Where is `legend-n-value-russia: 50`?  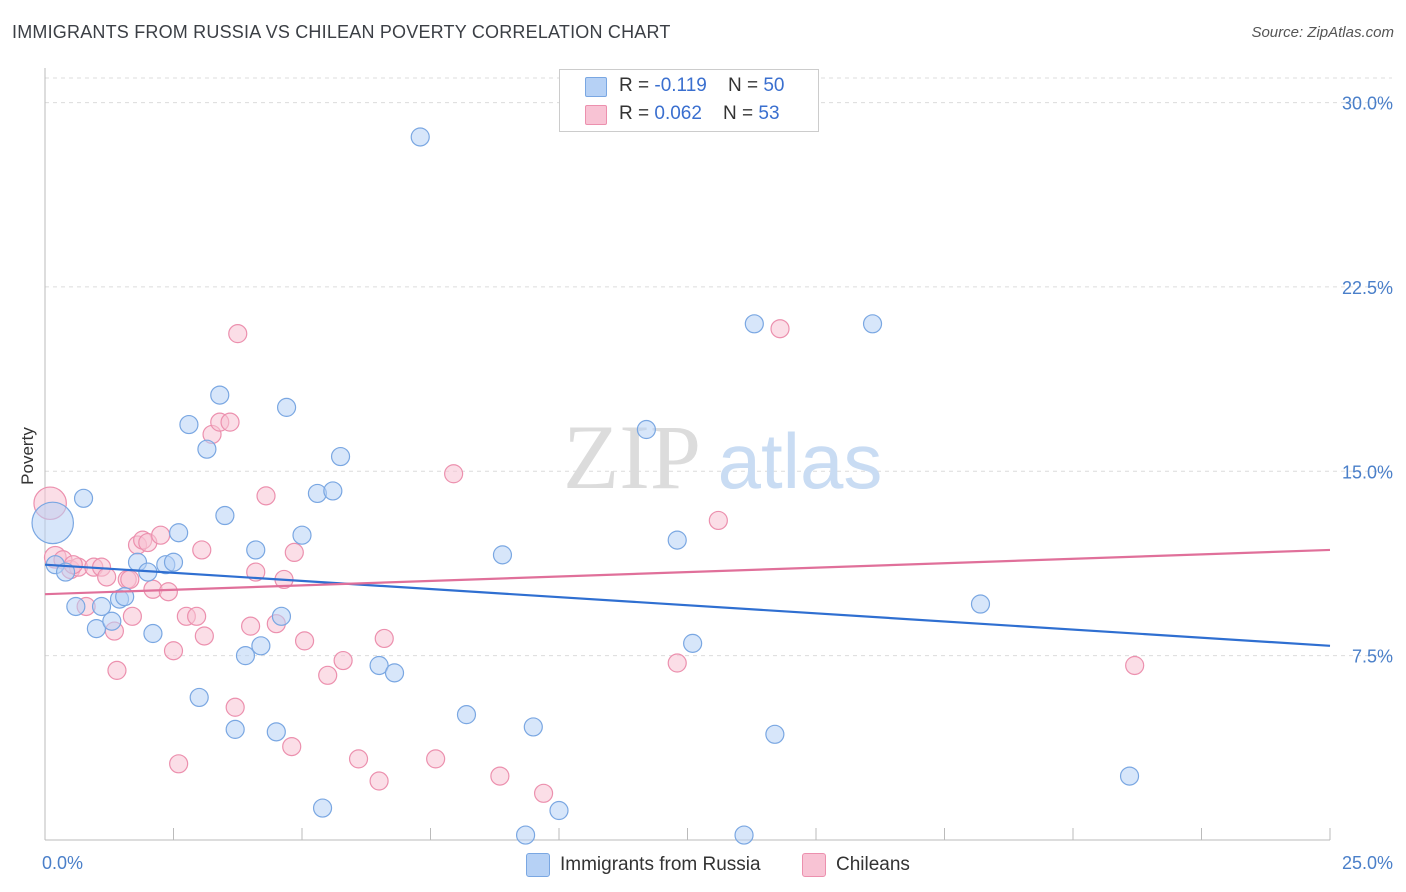 legend-n-value-russia: 50 is located at coordinates (774, 85).